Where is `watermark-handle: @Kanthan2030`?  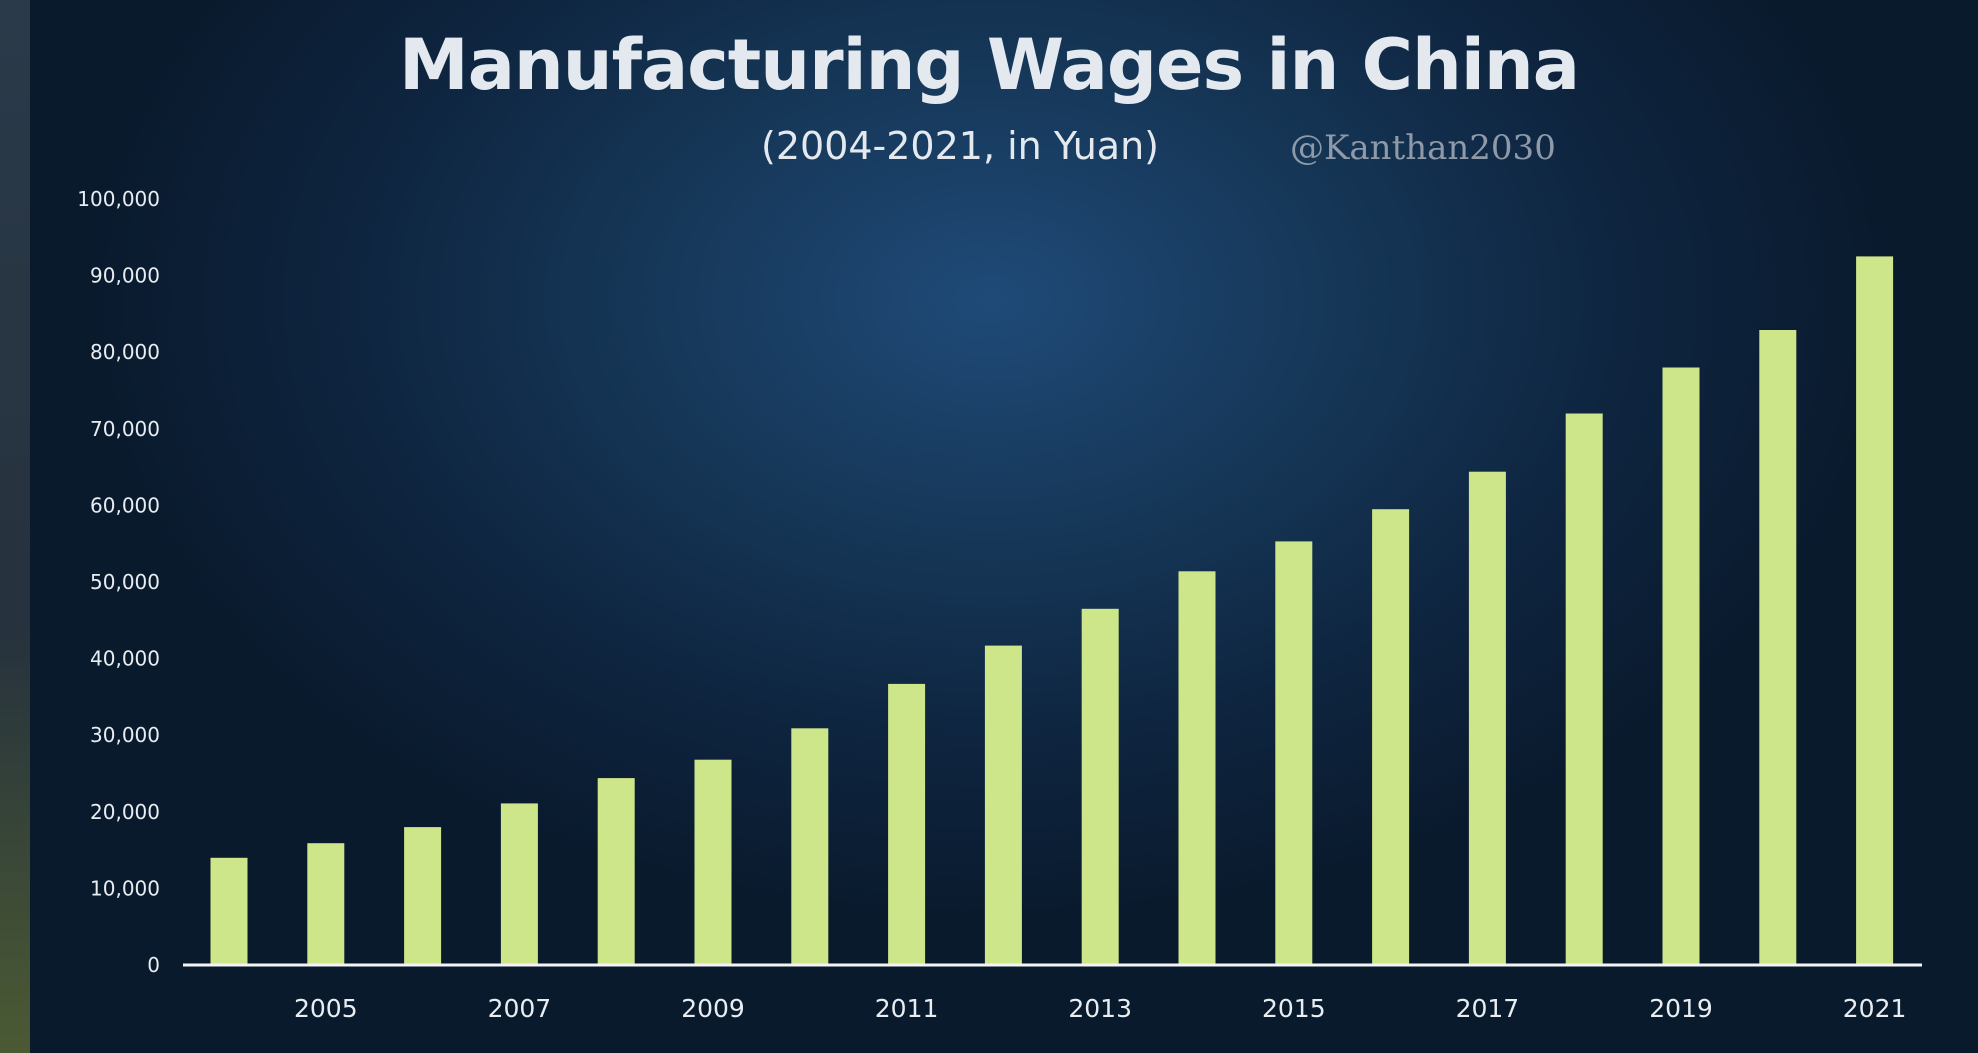 watermark-handle: @Kanthan2030 is located at coordinates (1423, 148).